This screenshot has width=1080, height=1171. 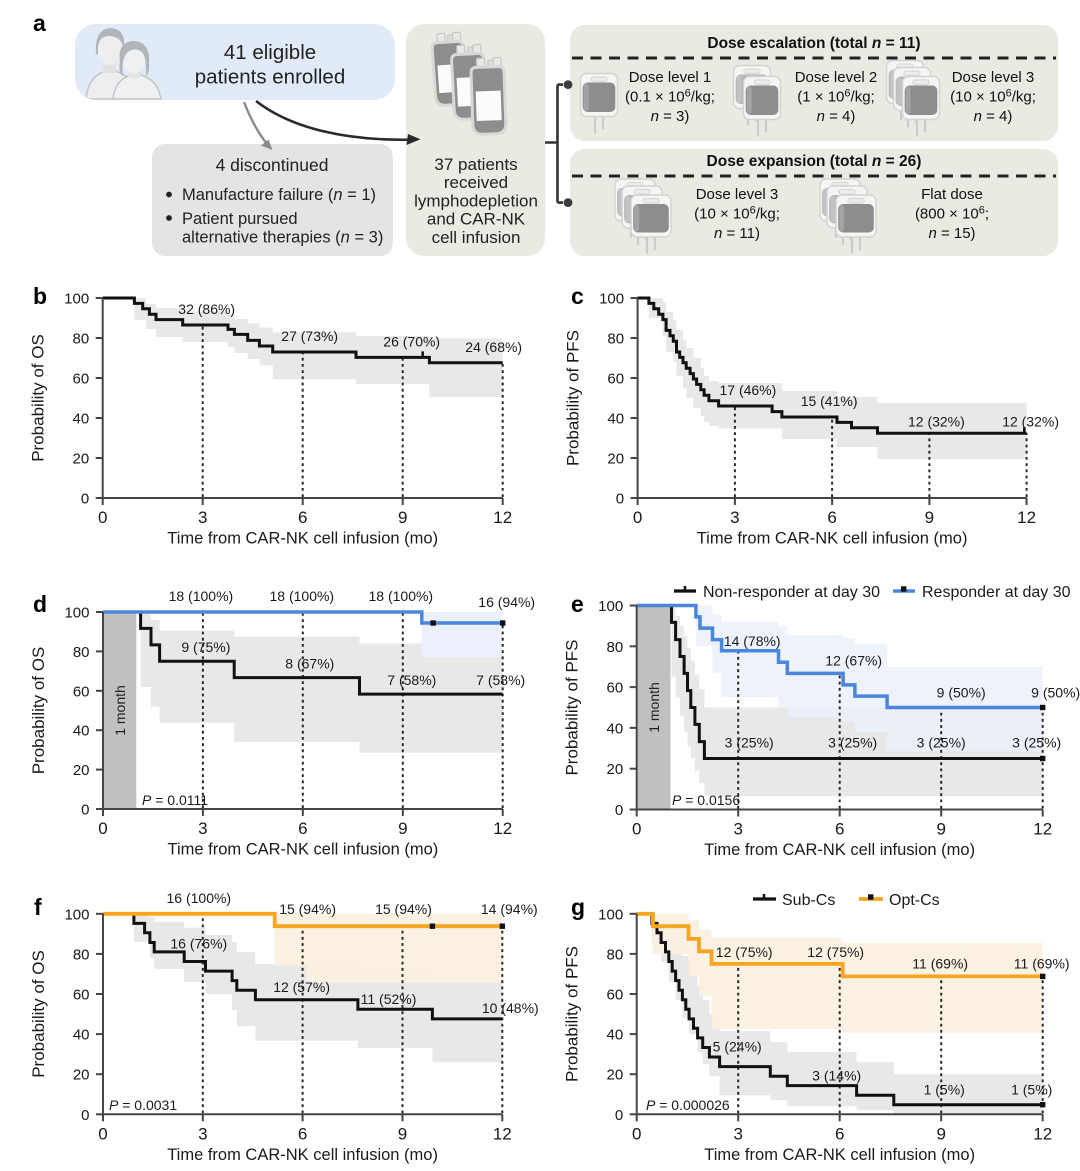 I want to click on svg-text: 1 month, so click(x=654, y=707).